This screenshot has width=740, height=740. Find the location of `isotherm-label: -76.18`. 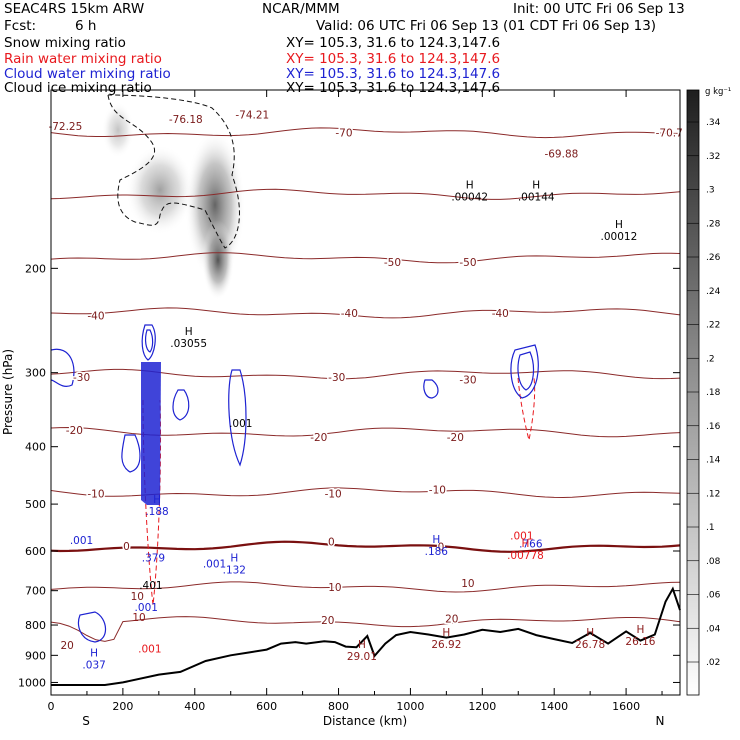

isotherm-label: -76.18 is located at coordinates (186, 120).